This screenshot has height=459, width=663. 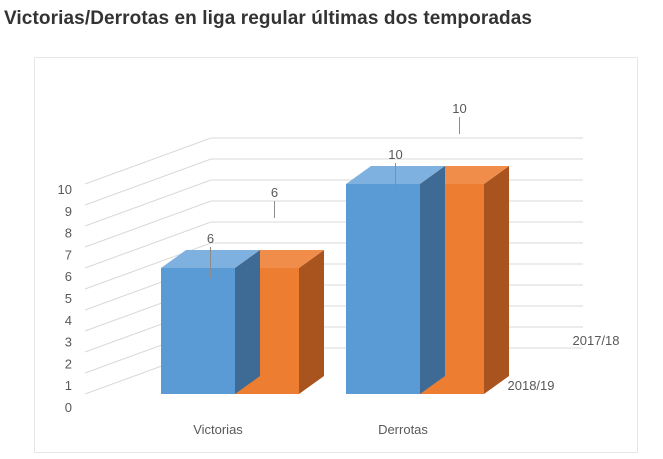 I want to click on series-label-2018-19: 2018/19, so click(x=531, y=385).